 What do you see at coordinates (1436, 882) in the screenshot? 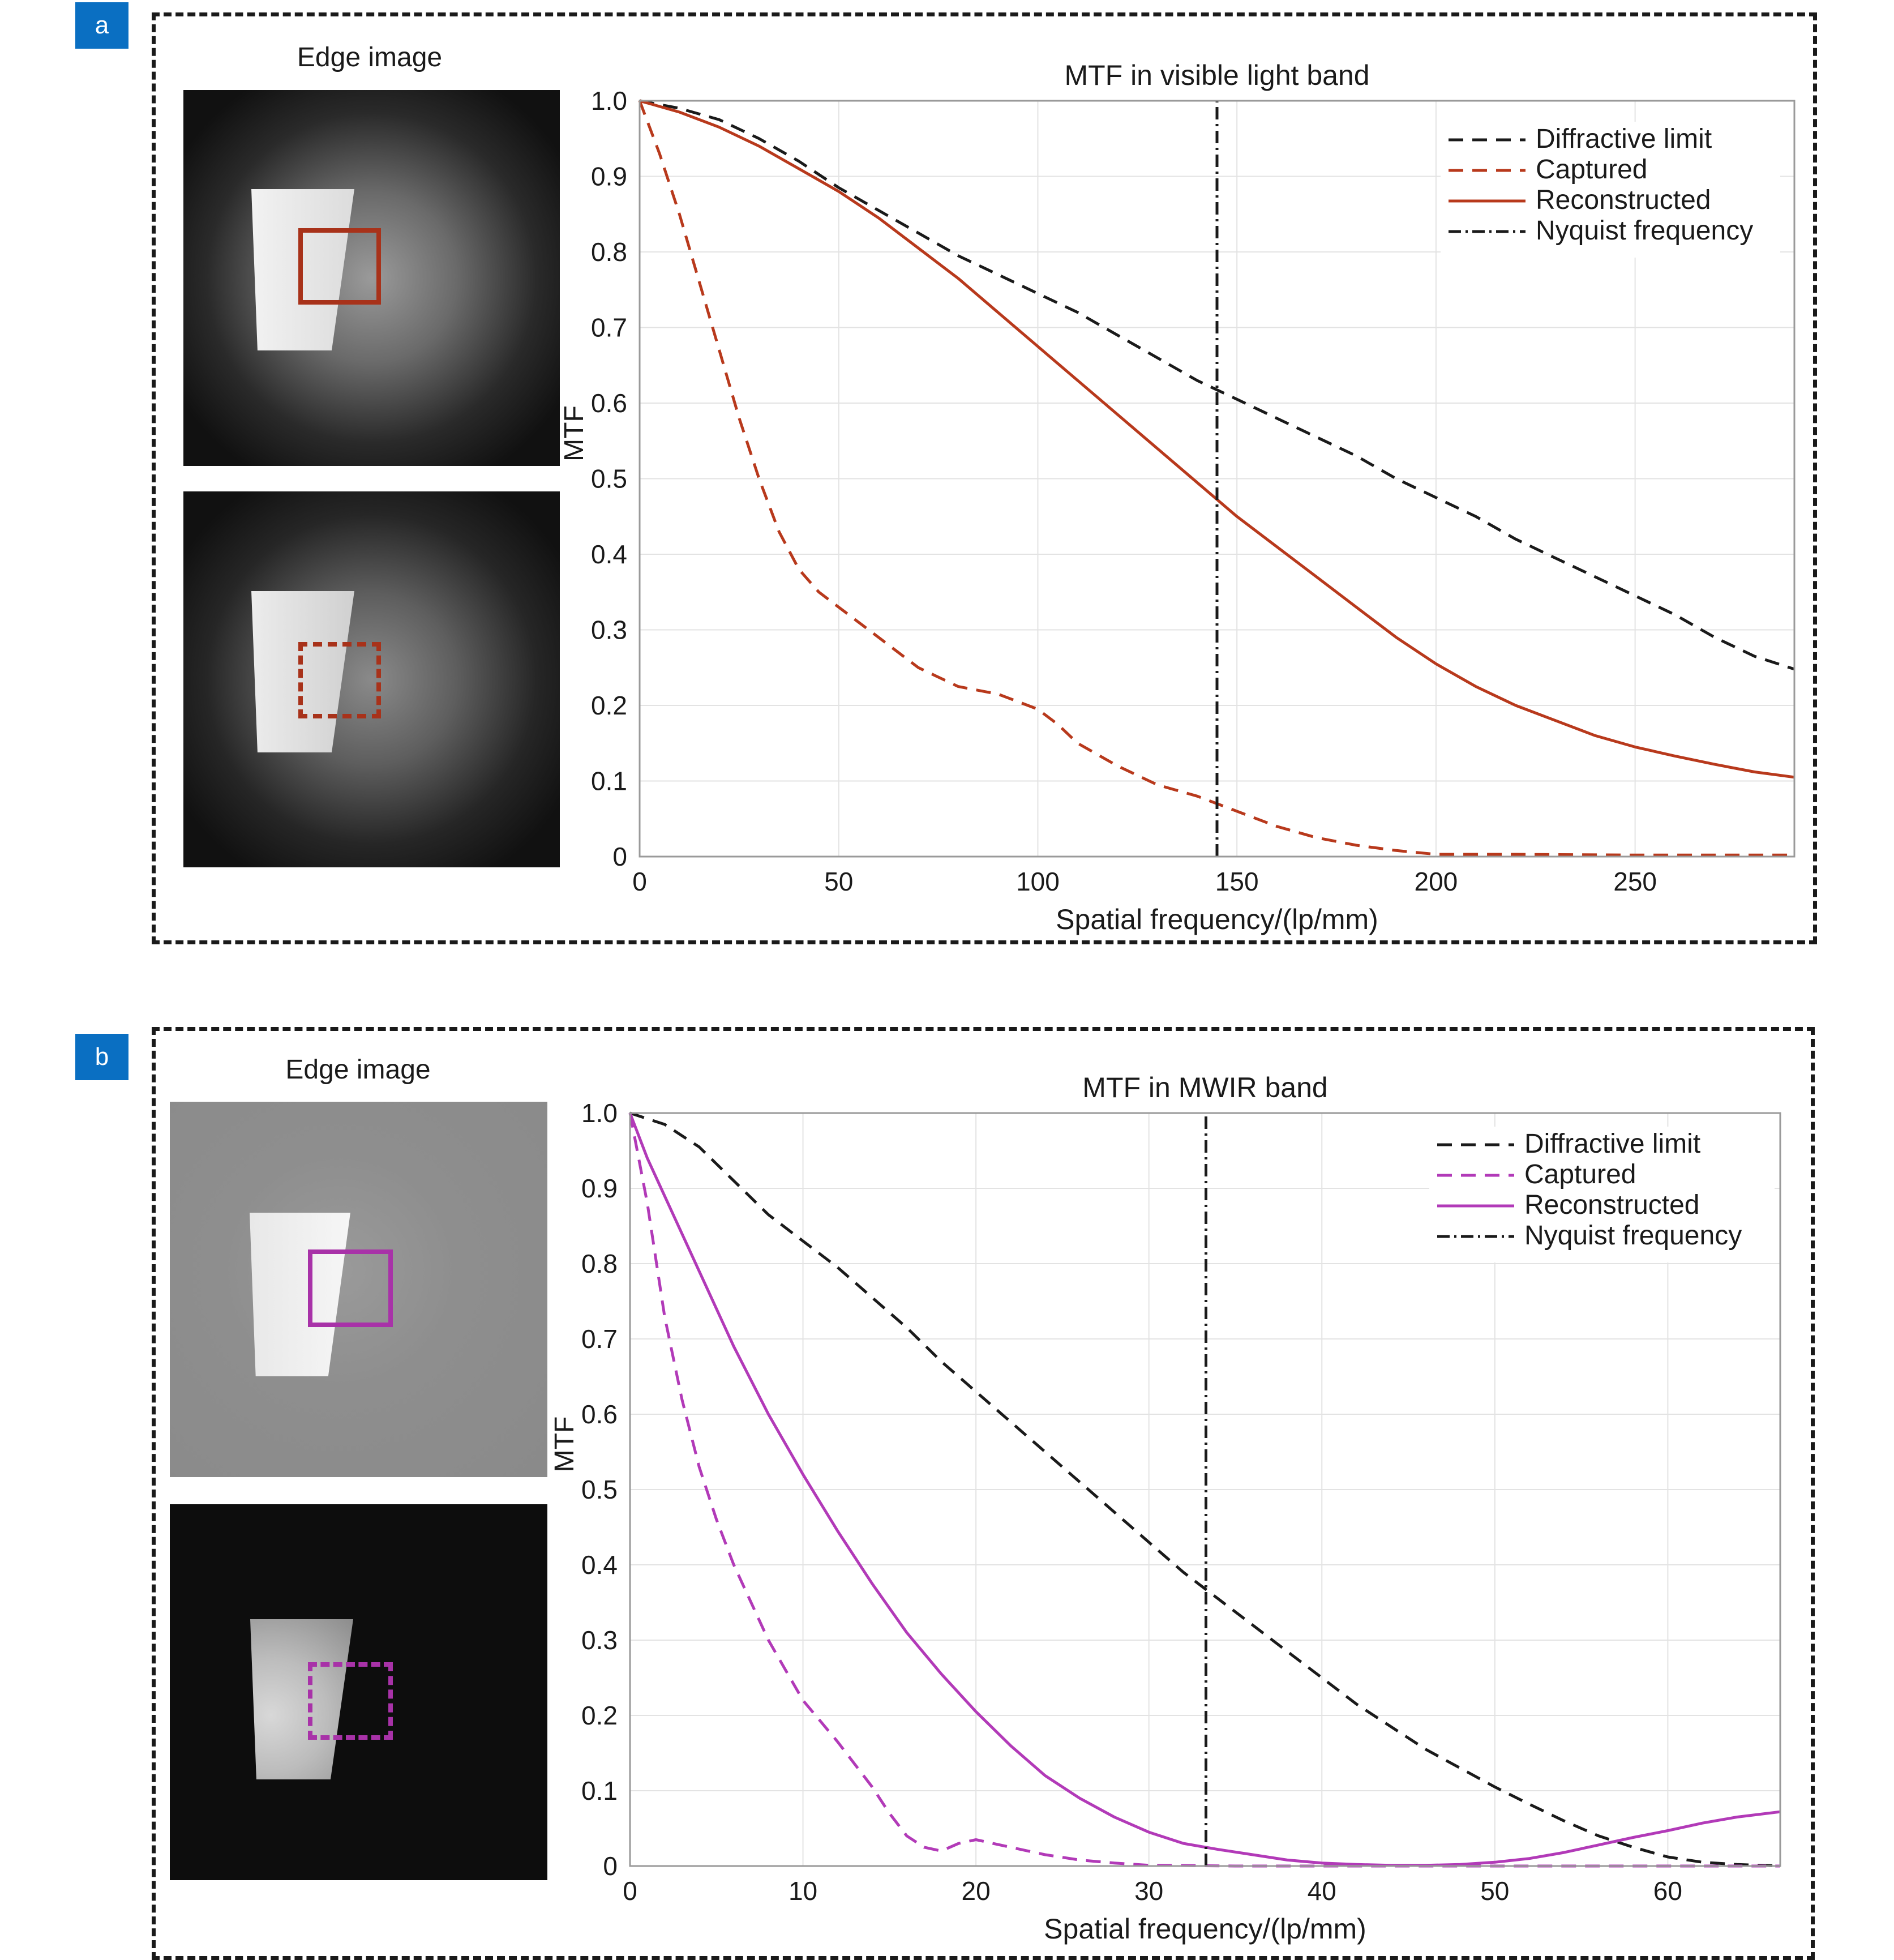
I see `x-tick-label: 200` at bounding box center [1436, 882].